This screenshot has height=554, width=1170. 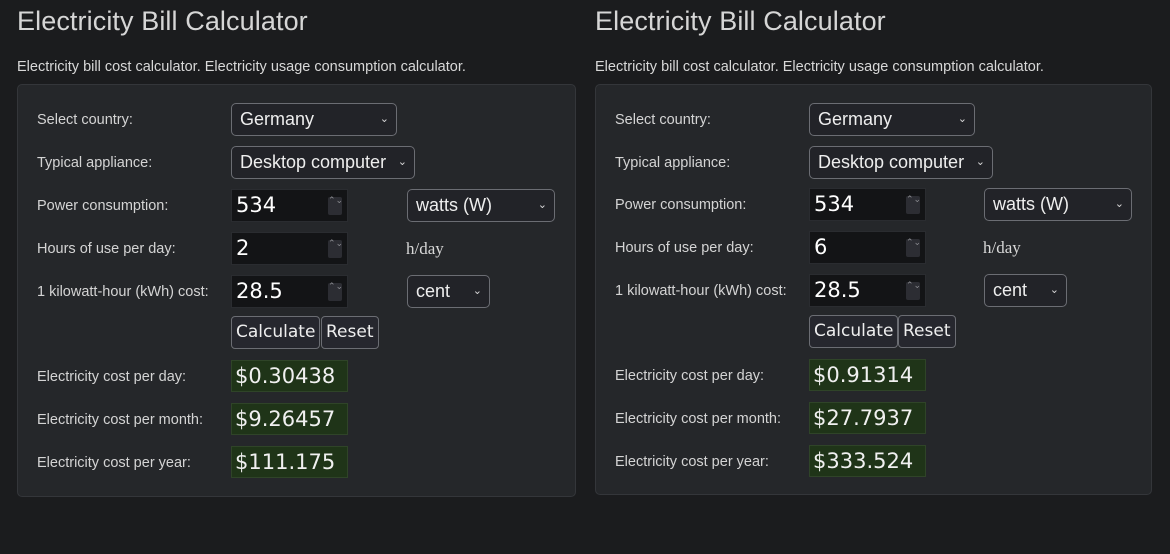 What do you see at coordinates (289, 376) in the screenshot?
I see `result-day-value: $0.30438` at bounding box center [289, 376].